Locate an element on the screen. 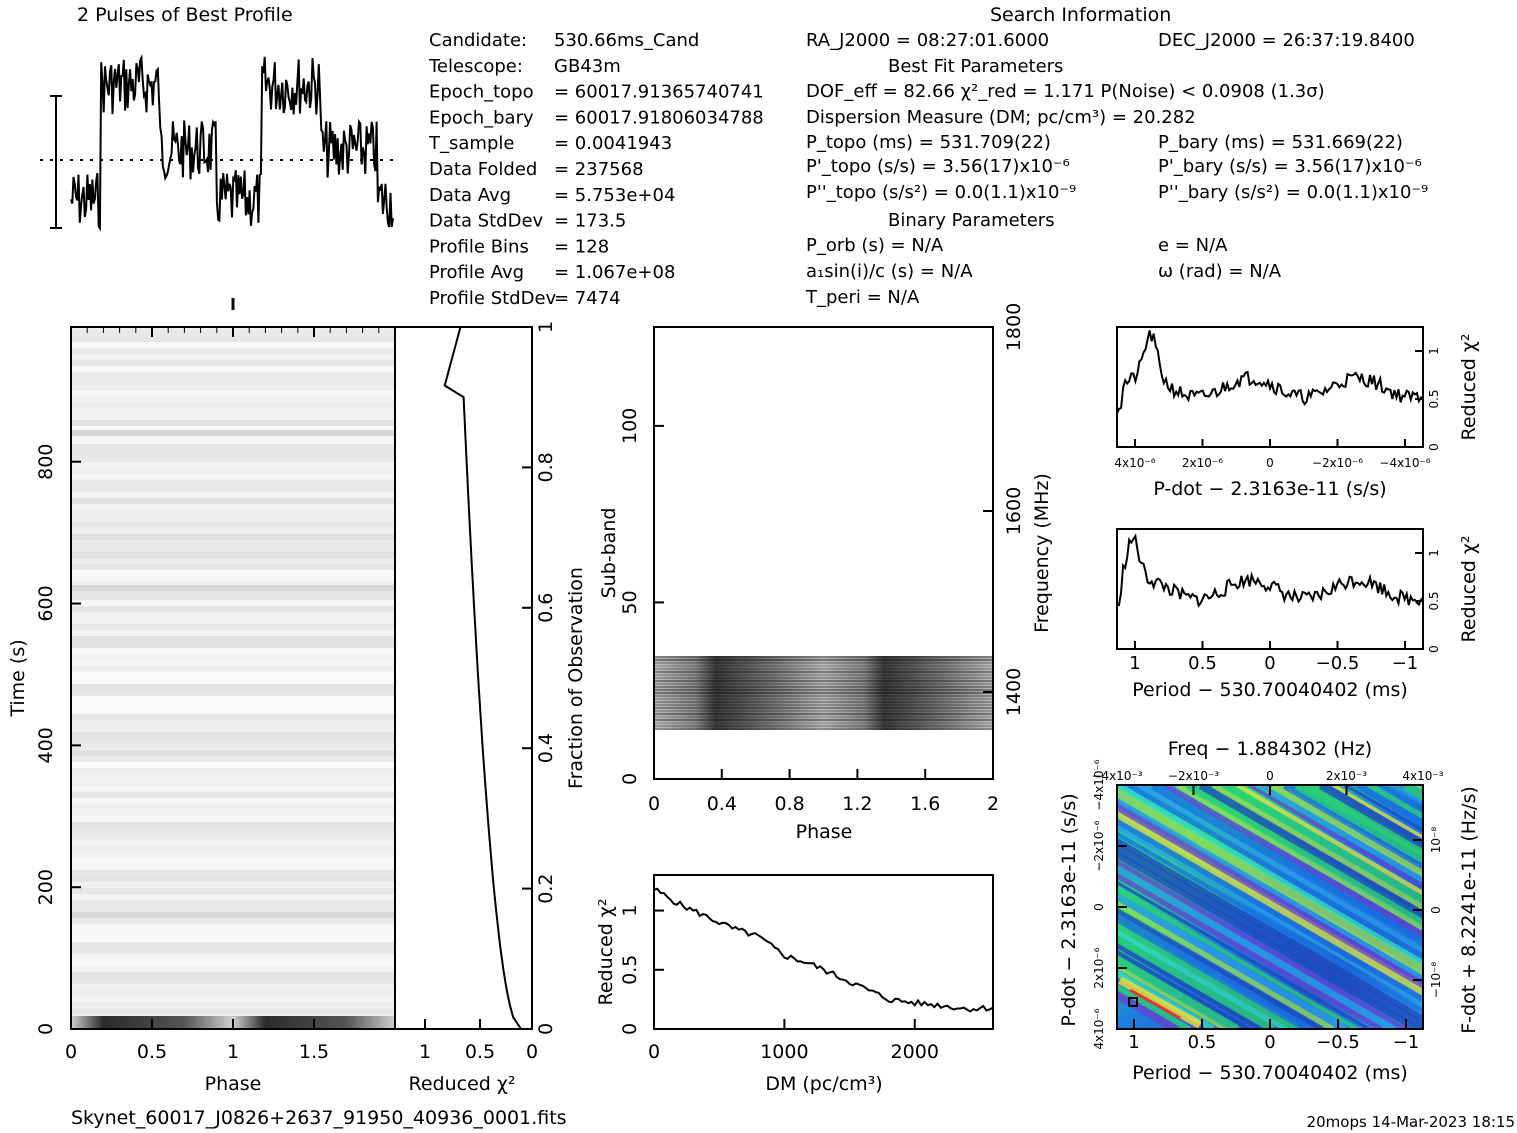  dm-y-tick-2: 1 is located at coordinates (630, 910).